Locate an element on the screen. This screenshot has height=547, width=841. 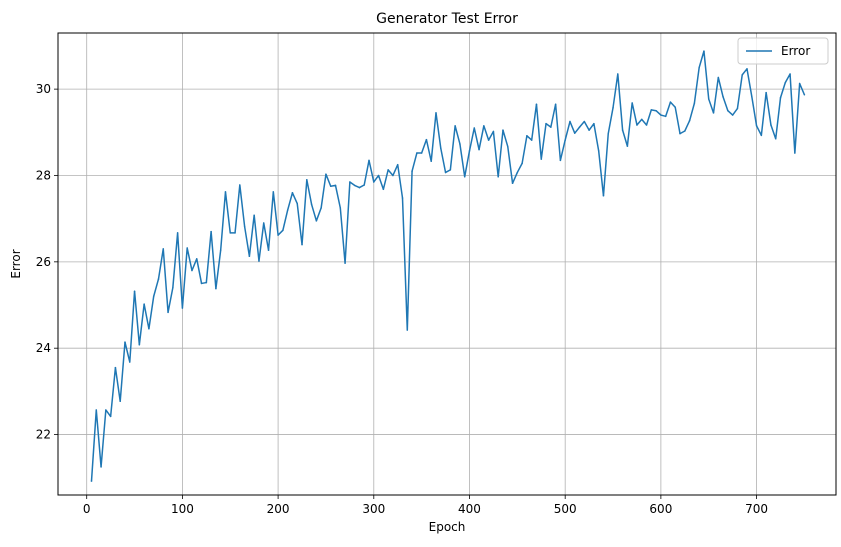
x-tick-label: 0 is located at coordinates (87, 509).